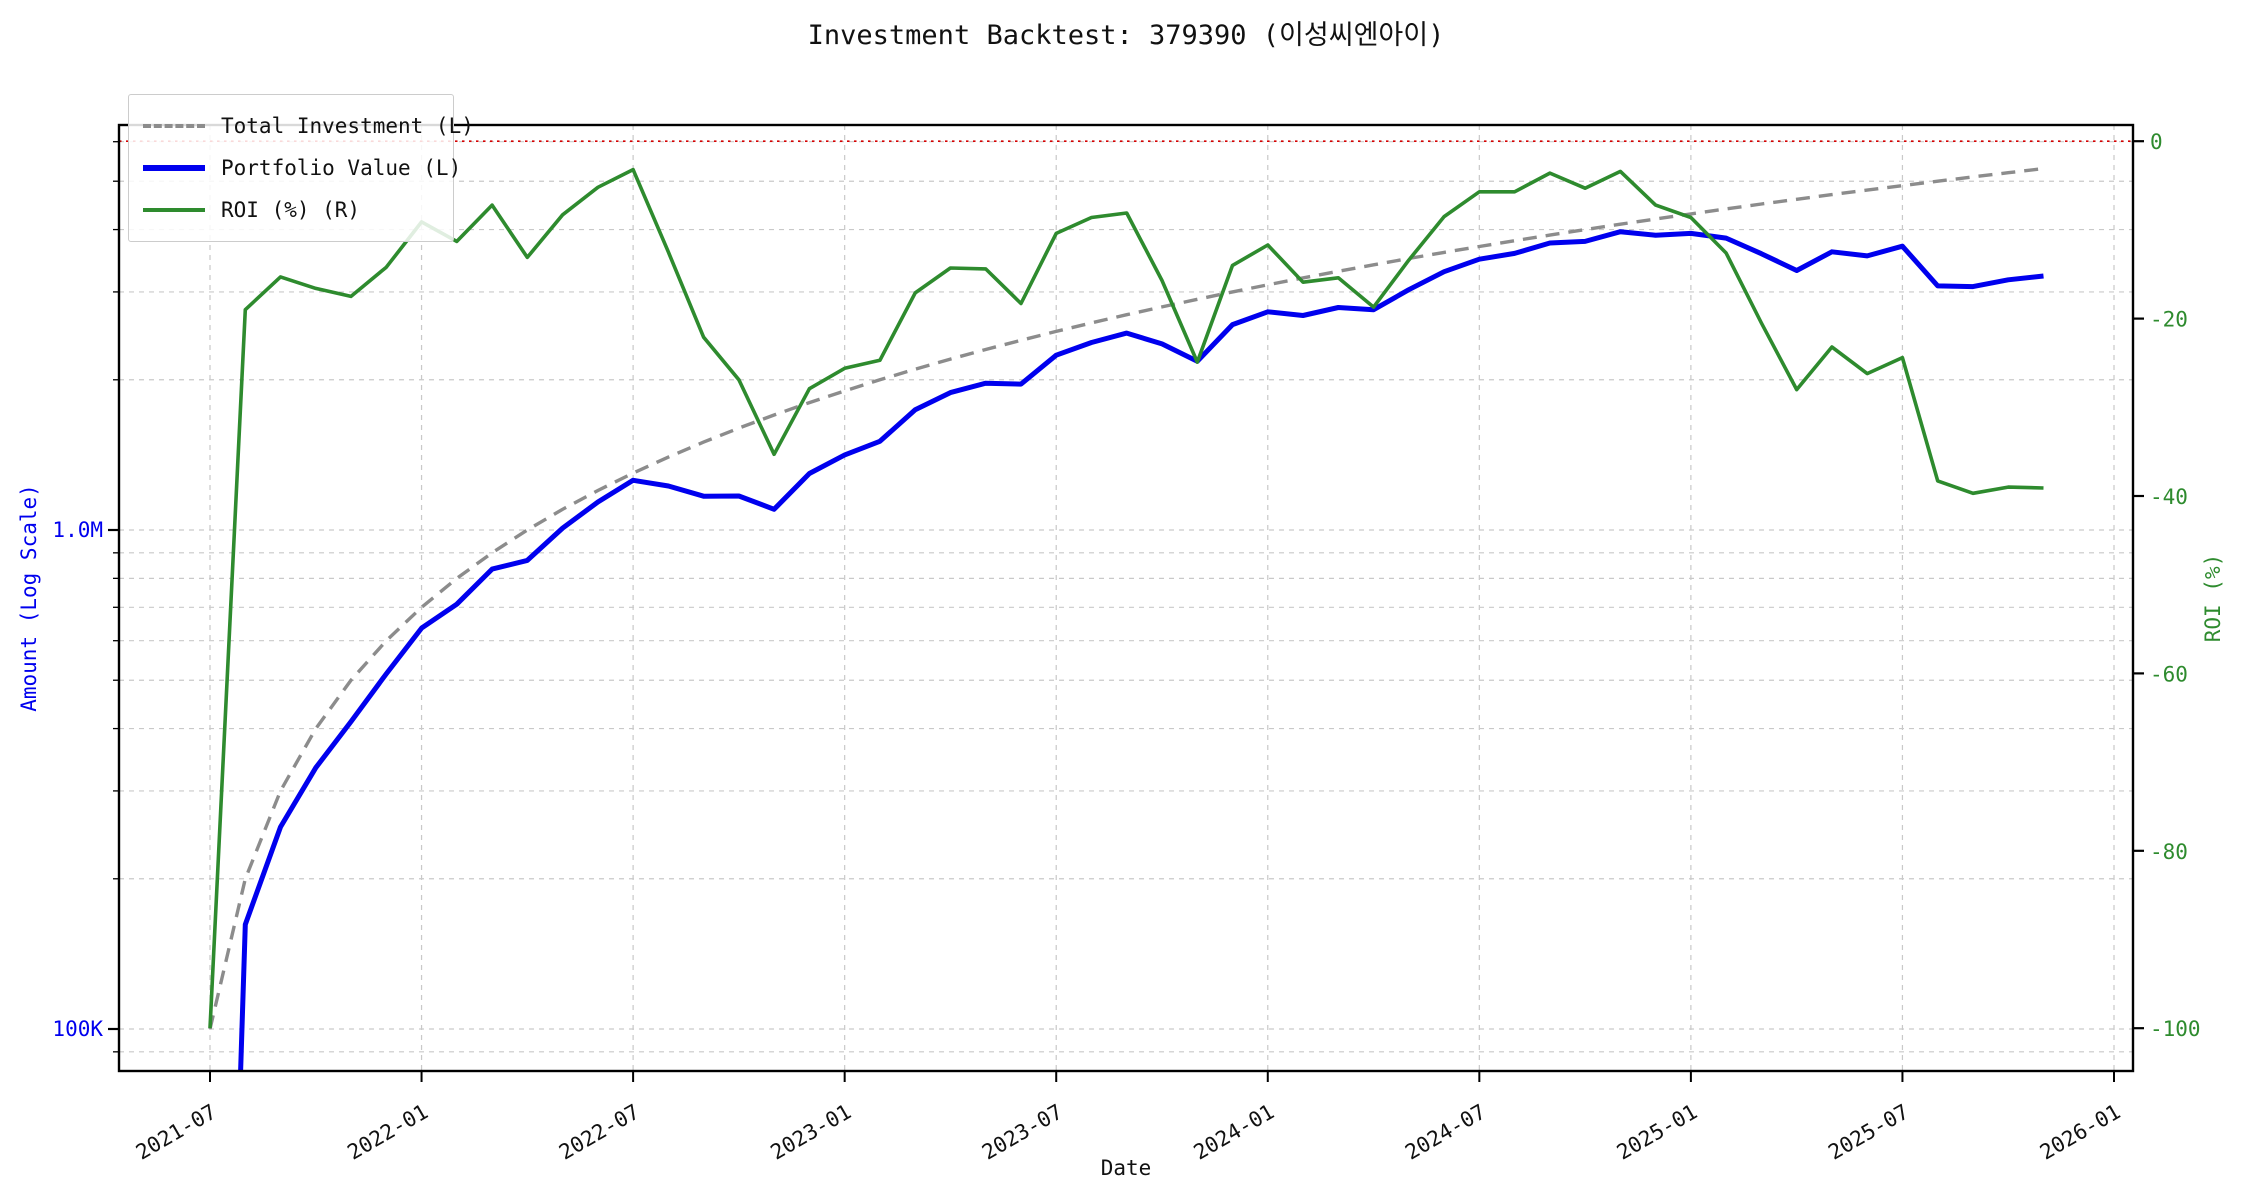 This screenshot has height=1204, width=2250. What do you see at coordinates (2175, 1029) in the screenshot?
I see `y-right-tick-label: -100` at bounding box center [2175, 1029].